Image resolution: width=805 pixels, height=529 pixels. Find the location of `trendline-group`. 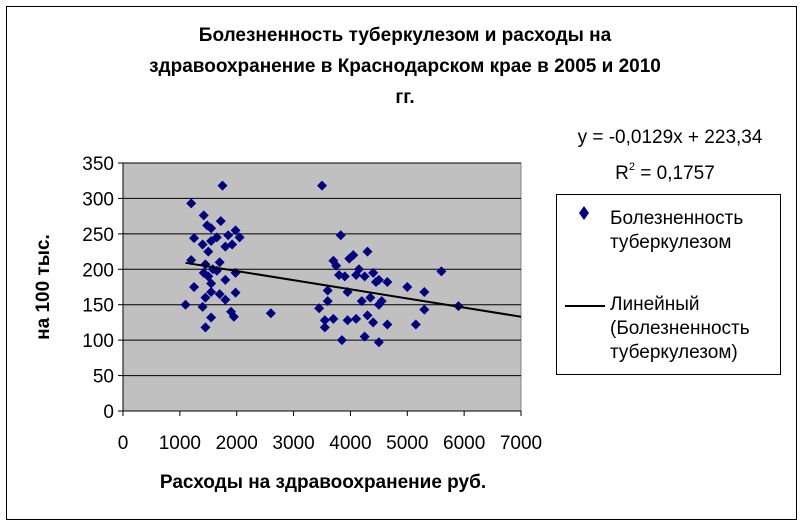

trendline-group is located at coordinates (353, 289).